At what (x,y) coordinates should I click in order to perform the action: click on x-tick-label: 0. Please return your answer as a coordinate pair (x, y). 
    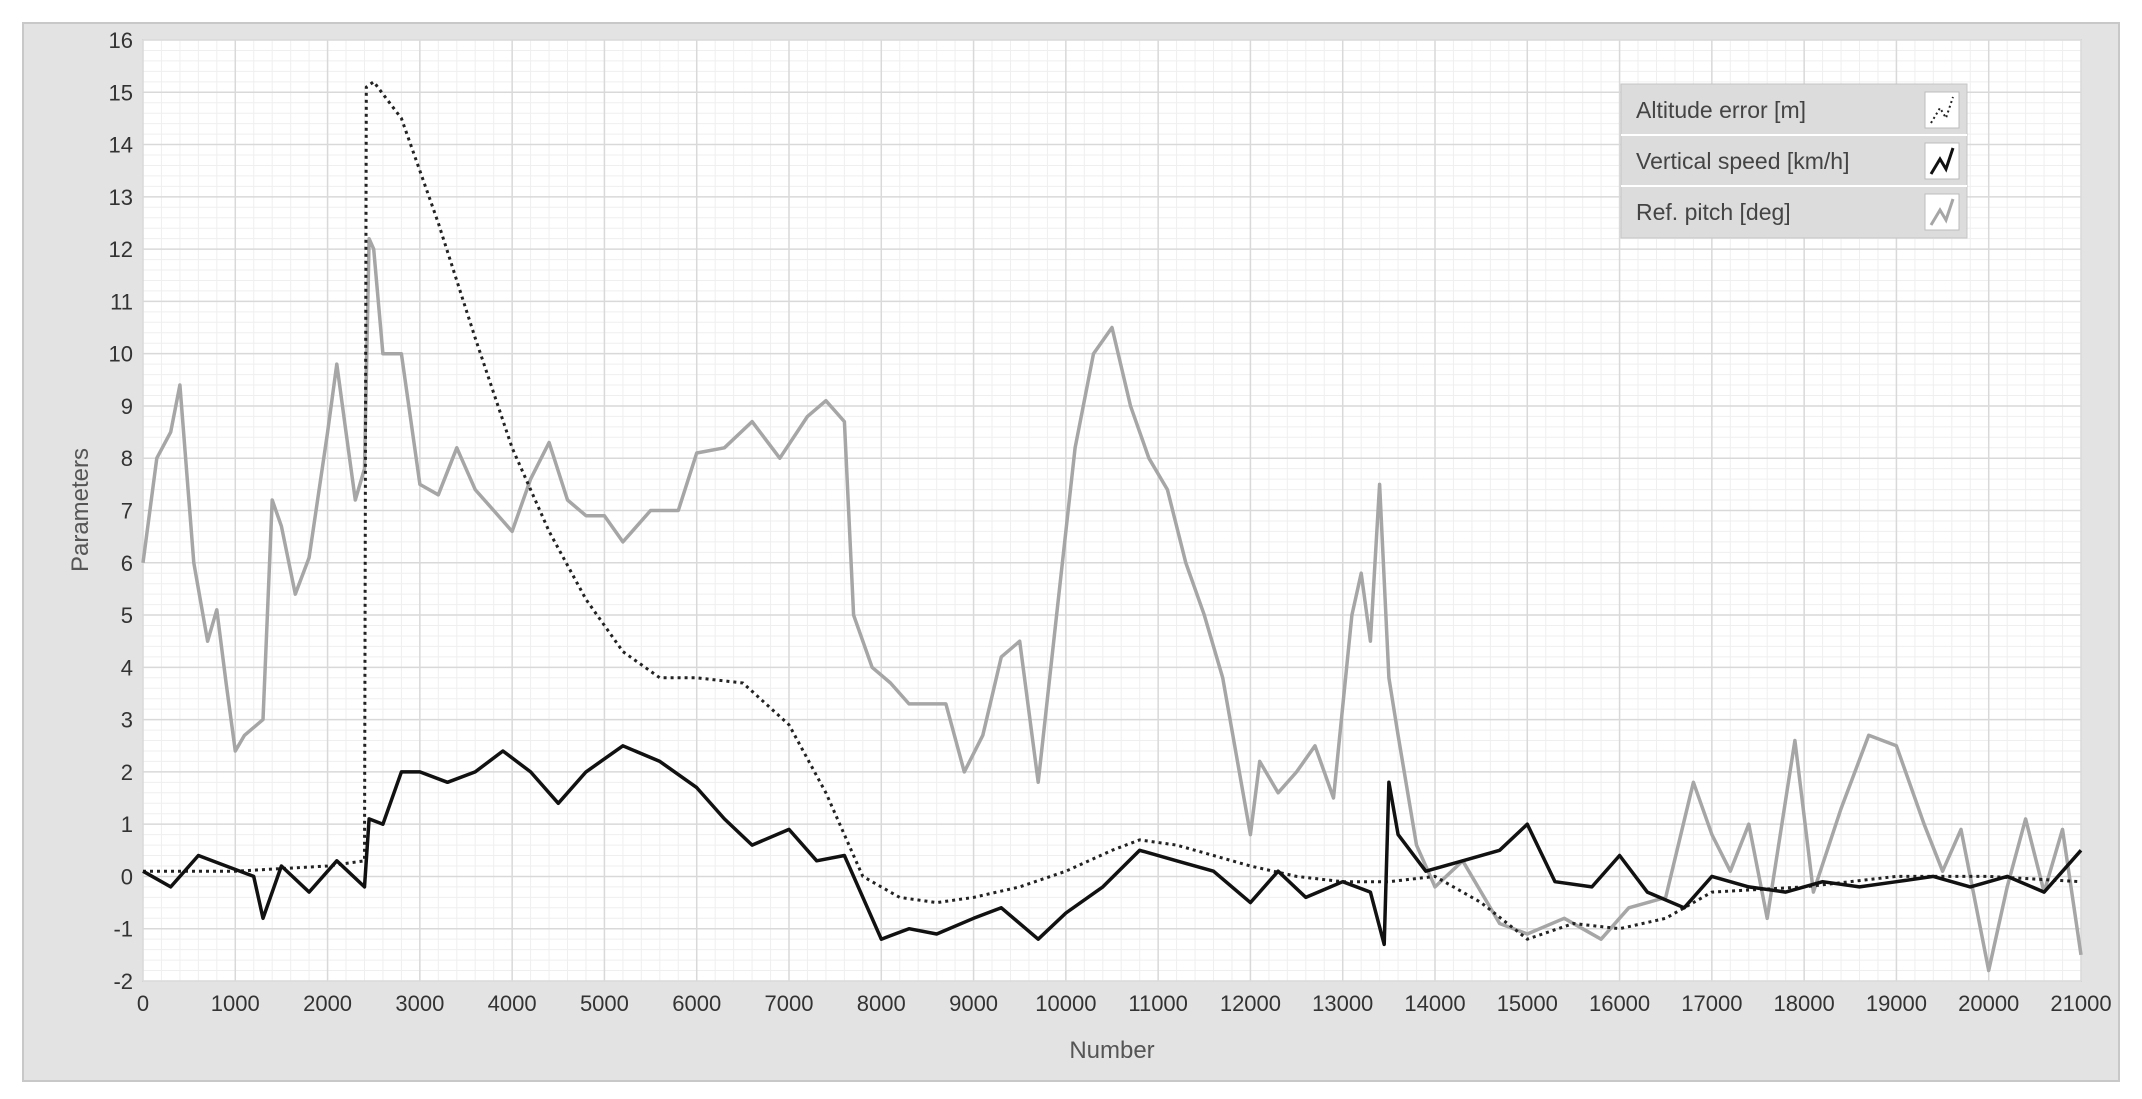
    Looking at the image, I should click on (143, 1003).